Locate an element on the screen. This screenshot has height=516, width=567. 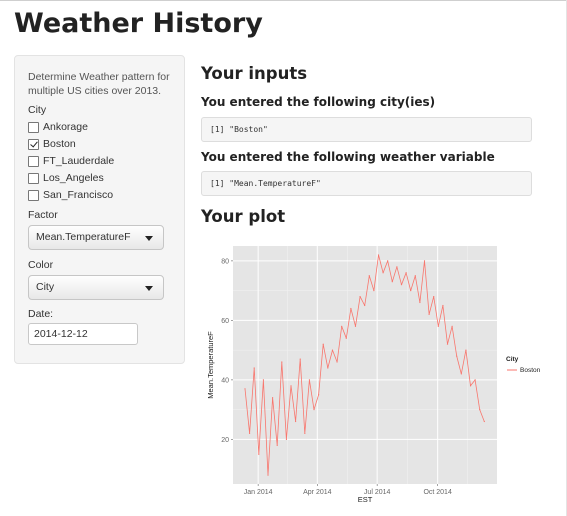
app-title: Weather History is located at coordinates (138, 23).